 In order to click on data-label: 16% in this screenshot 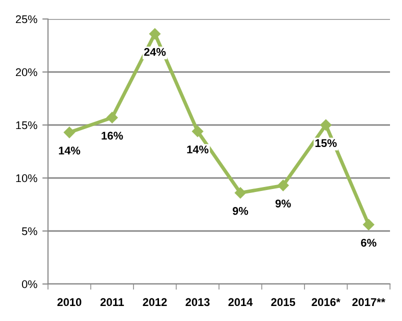, I will do `click(112, 136)`.